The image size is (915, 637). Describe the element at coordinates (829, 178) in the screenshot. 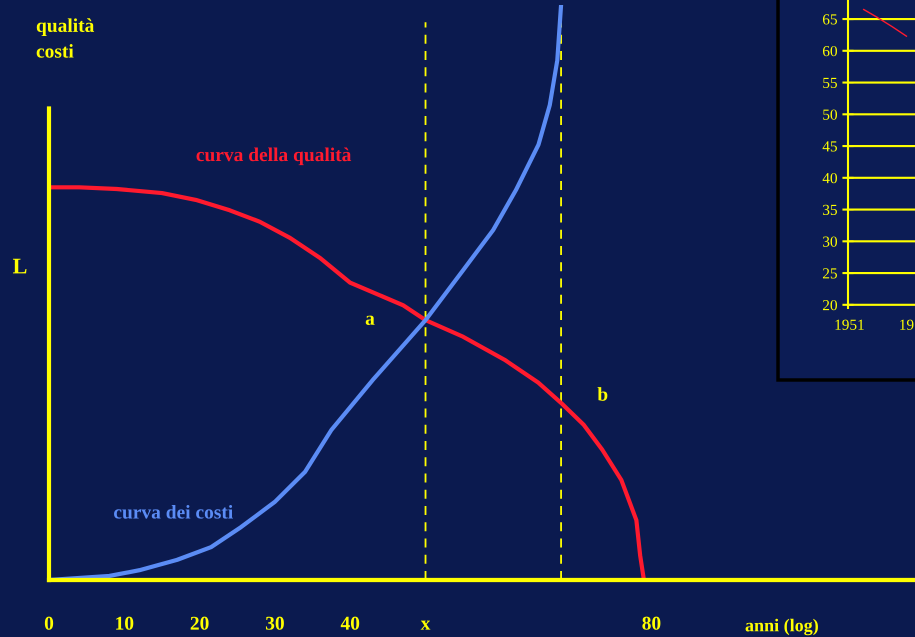

I see `y-tick-label: 40` at that location.